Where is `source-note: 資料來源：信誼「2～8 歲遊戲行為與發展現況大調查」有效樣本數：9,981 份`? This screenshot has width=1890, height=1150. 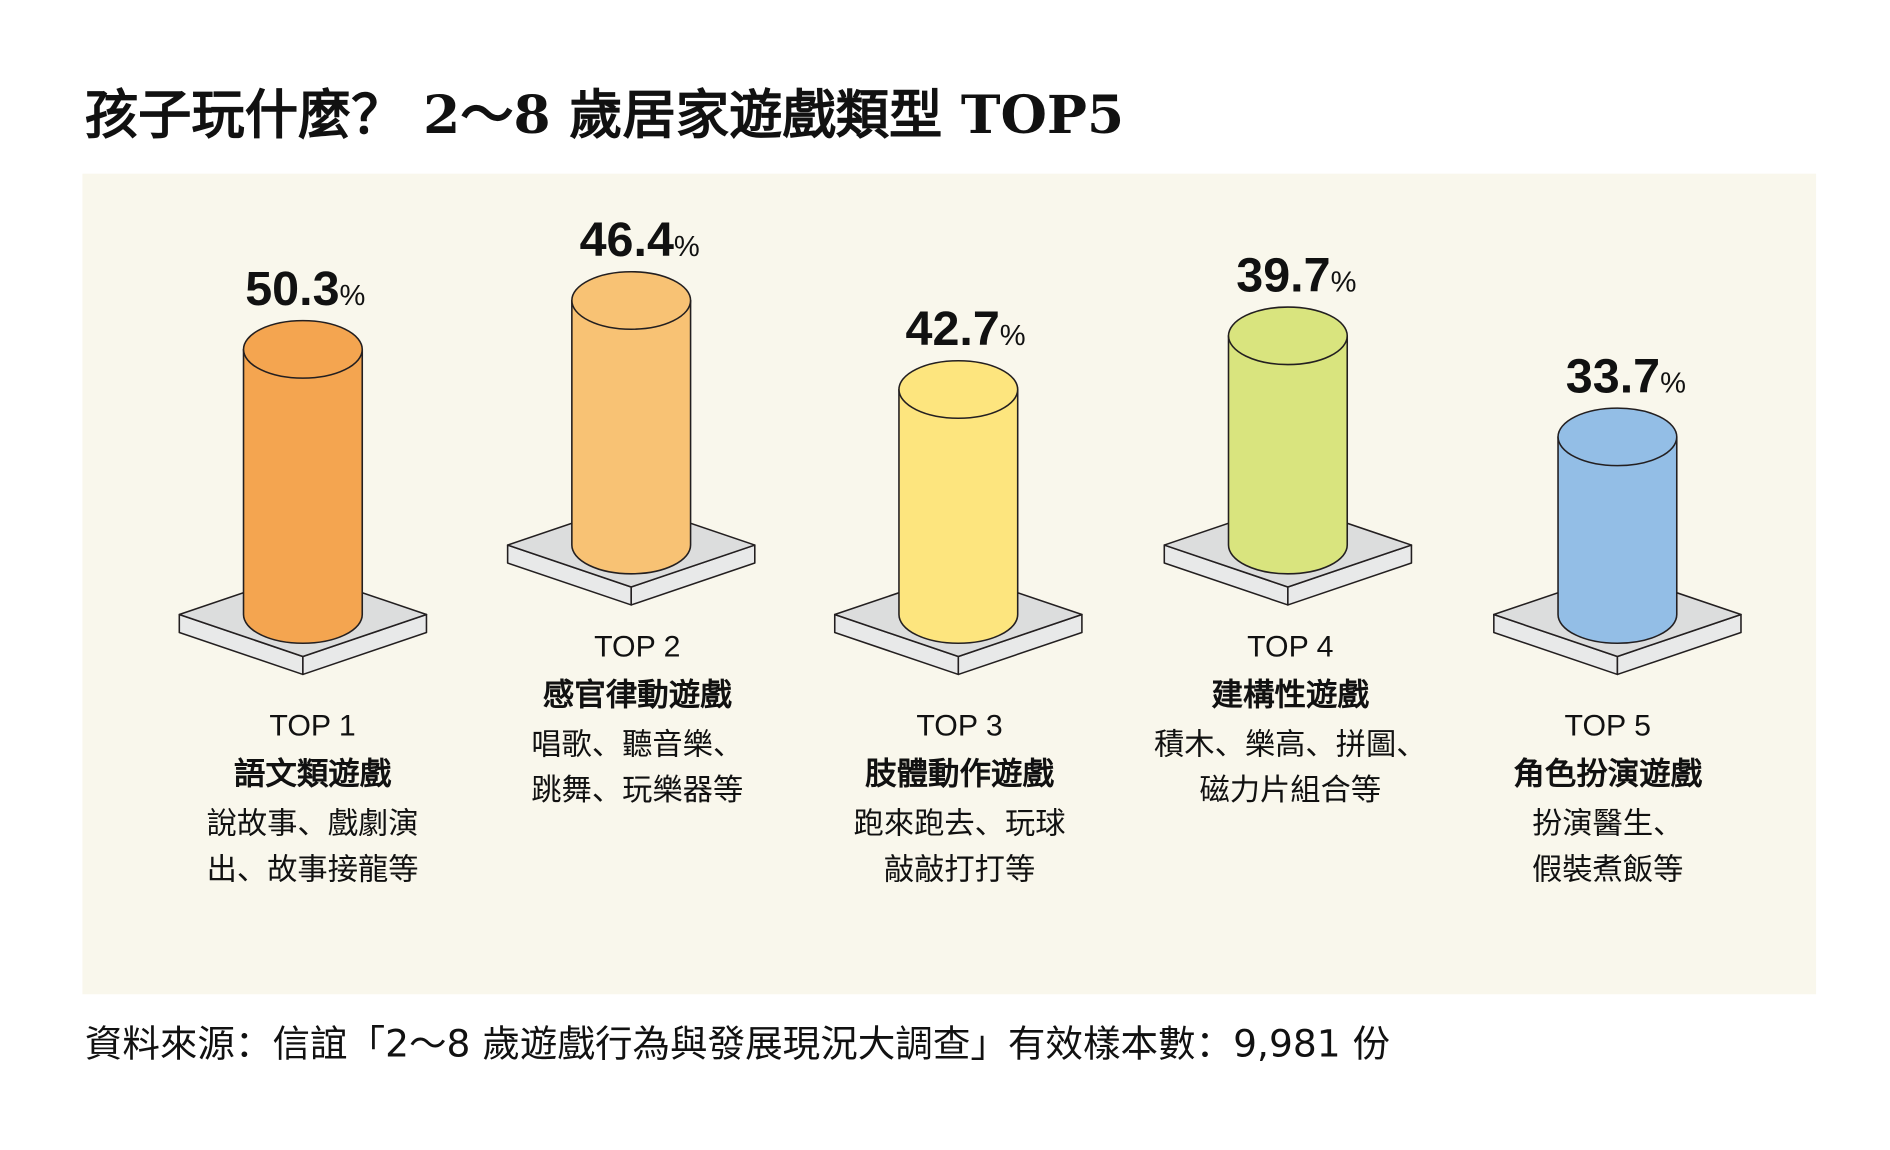
source-note: 資料來源：信誼「2～8 歲遊戲行為與發展現況大調查」有效樣本數：9,981 份 is located at coordinates (737, 1044).